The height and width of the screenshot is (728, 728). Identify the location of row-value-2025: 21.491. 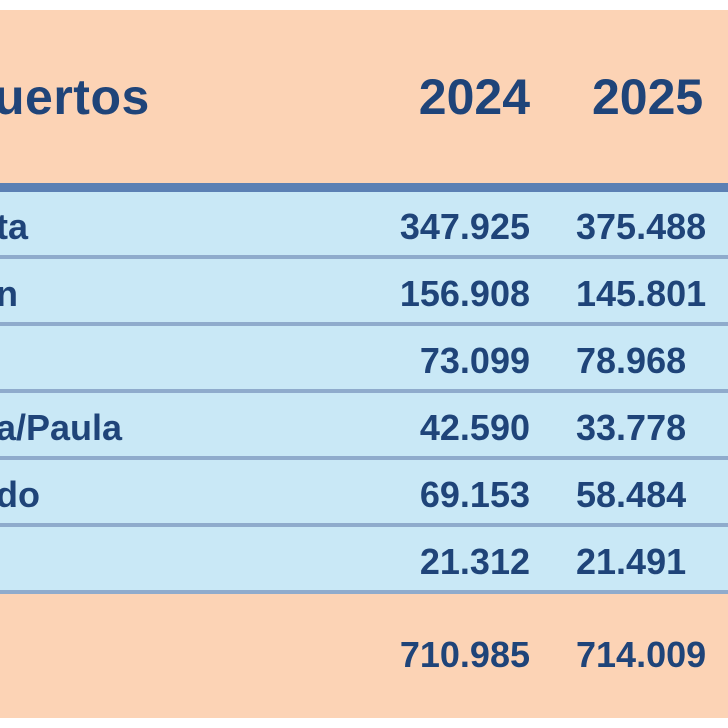
(631, 561).